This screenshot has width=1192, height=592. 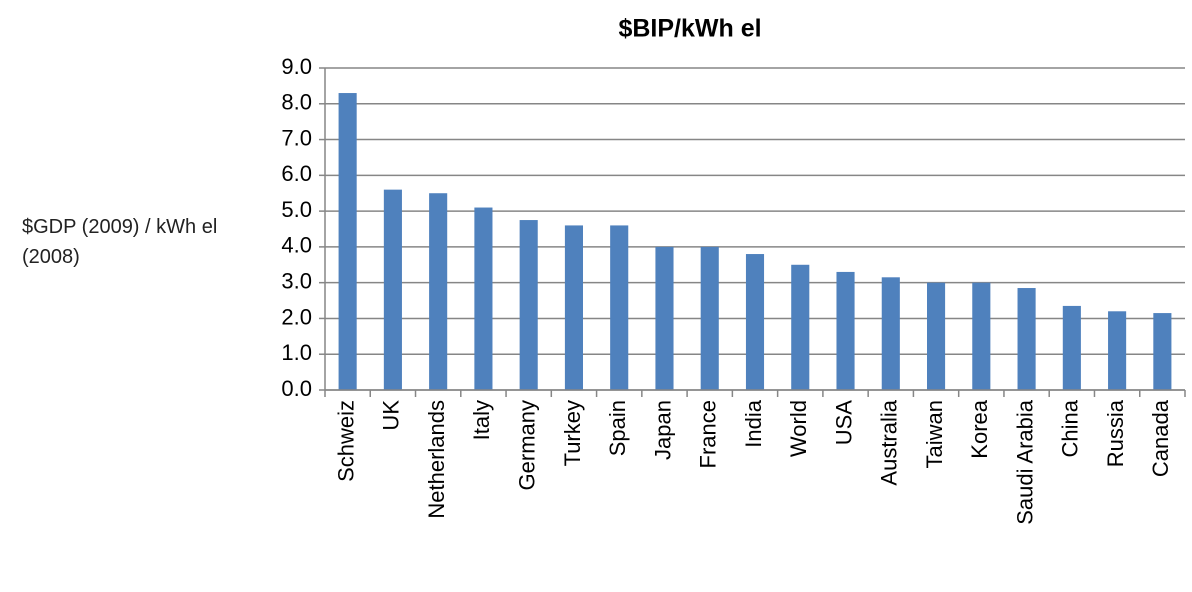 What do you see at coordinates (689, 29) in the screenshot?
I see `chart-title: $BIP/kWh el` at bounding box center [689, 29].